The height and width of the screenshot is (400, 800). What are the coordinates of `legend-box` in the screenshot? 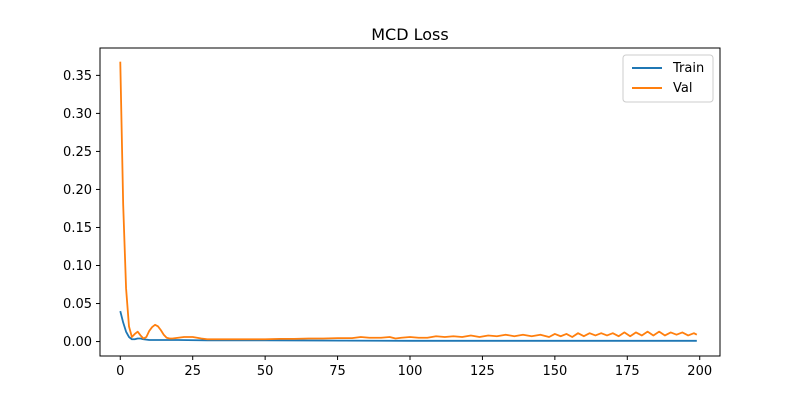 It's located at (668, 78).